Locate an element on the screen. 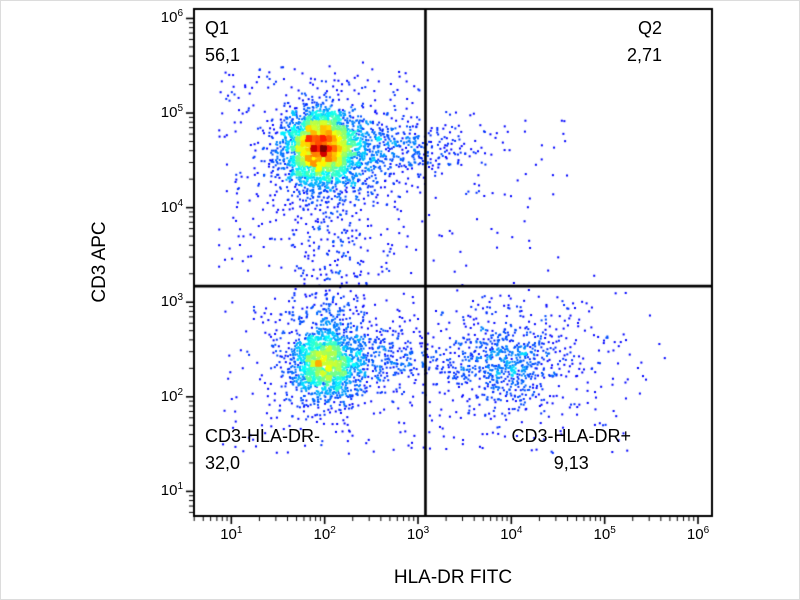  y-tick-label-10e1: 10¹ is located at coordinates (171, 490).